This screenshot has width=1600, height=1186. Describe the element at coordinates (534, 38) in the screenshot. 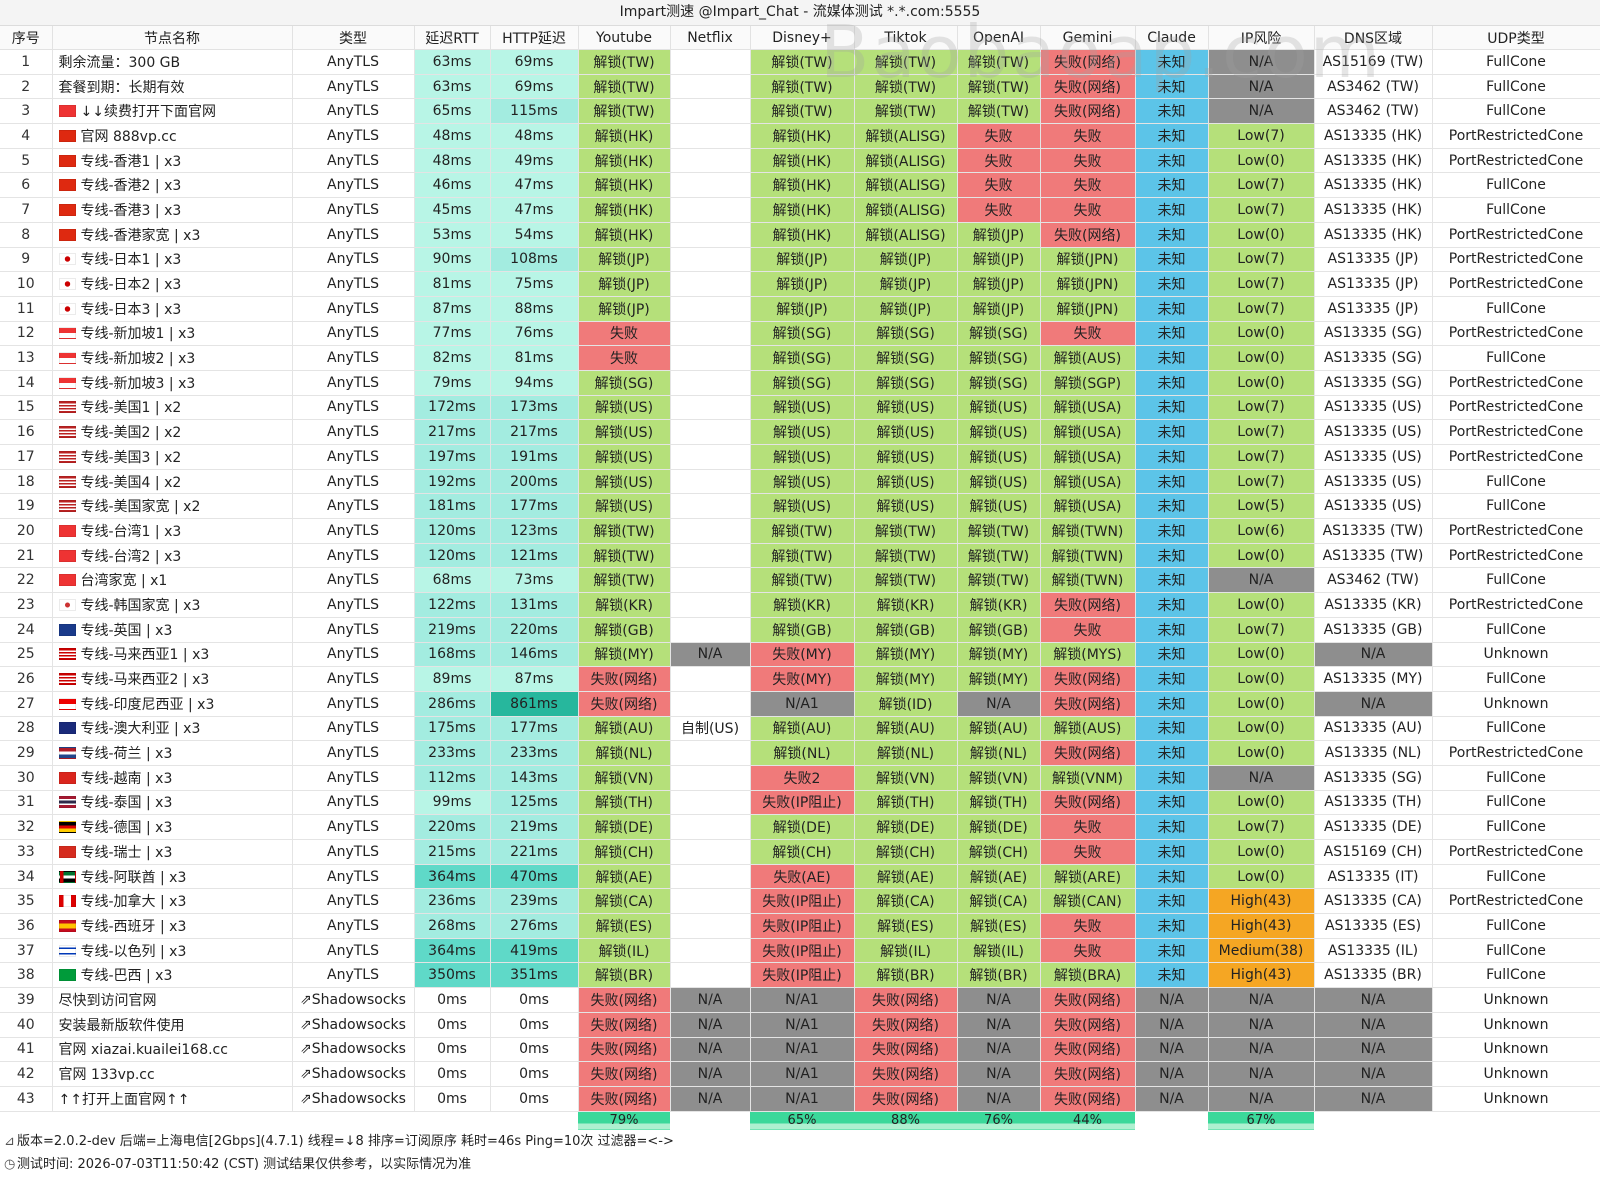

I see `column-header-4: HTTP延迟` at that location.